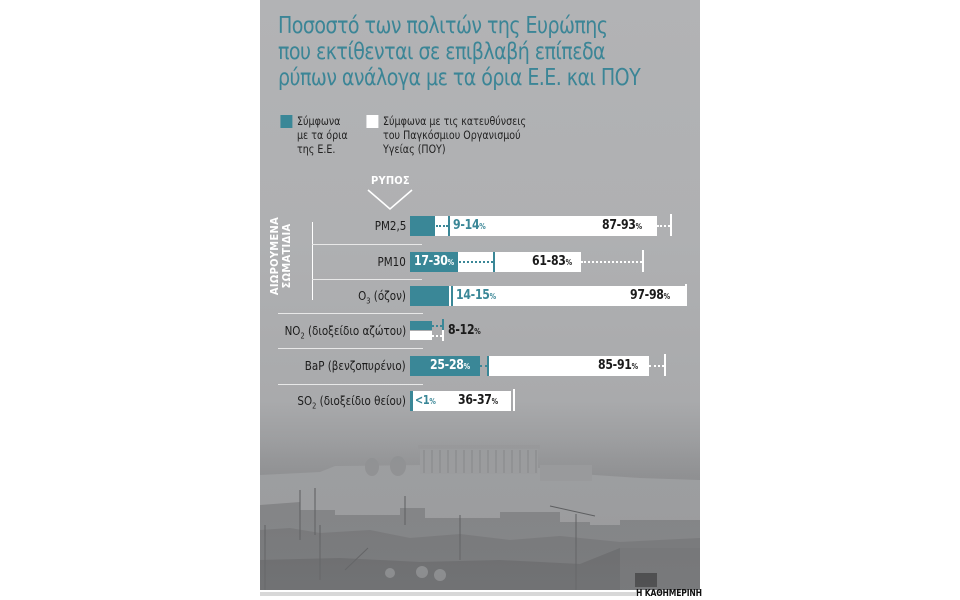 The width and height of the screenshot is (960, 600). Describe the element at coordinates (355, 365) in the screenshot. I see `row-label-bap: BaP (βενζοπυρένιο)` at that location.